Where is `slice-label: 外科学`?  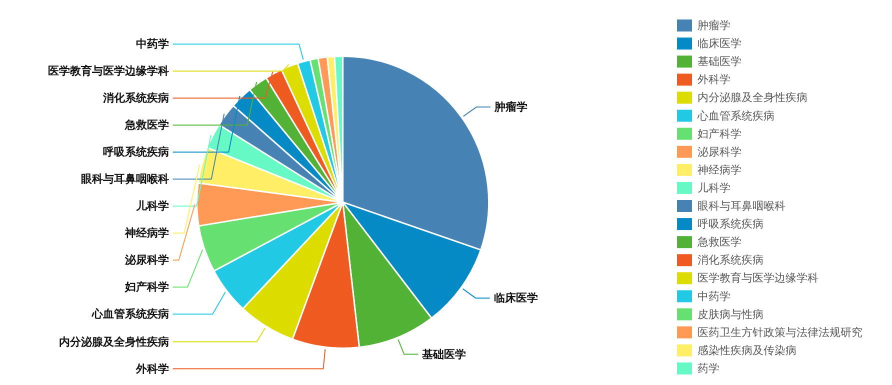
slice-label: 外科学 is located at coordinates (151, 369).